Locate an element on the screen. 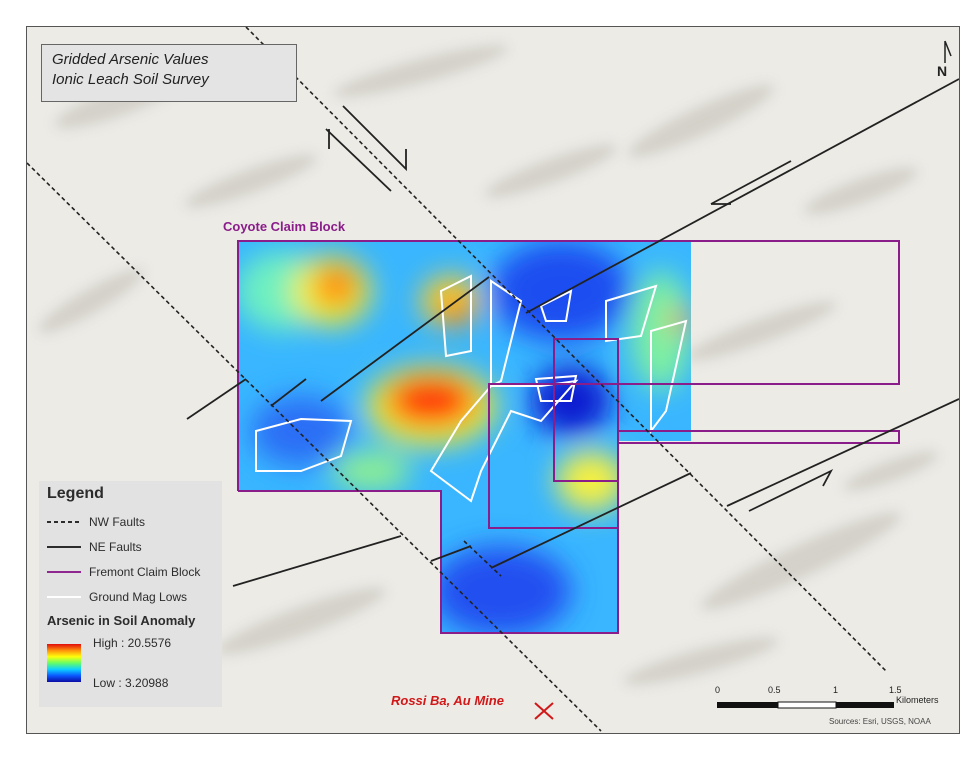 This screenshot has width=980, height=757. legend-title: Legend is located at coordinates (75, 493).